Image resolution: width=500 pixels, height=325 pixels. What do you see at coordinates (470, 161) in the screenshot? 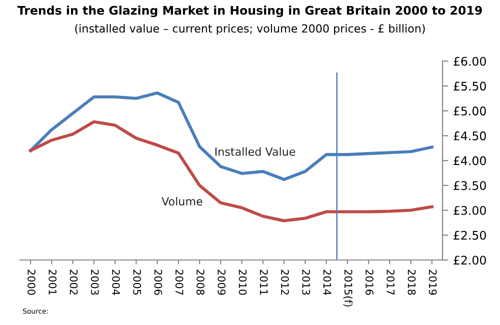
I see `y-tick-label: £4.00` at bounding box center [470, 161].